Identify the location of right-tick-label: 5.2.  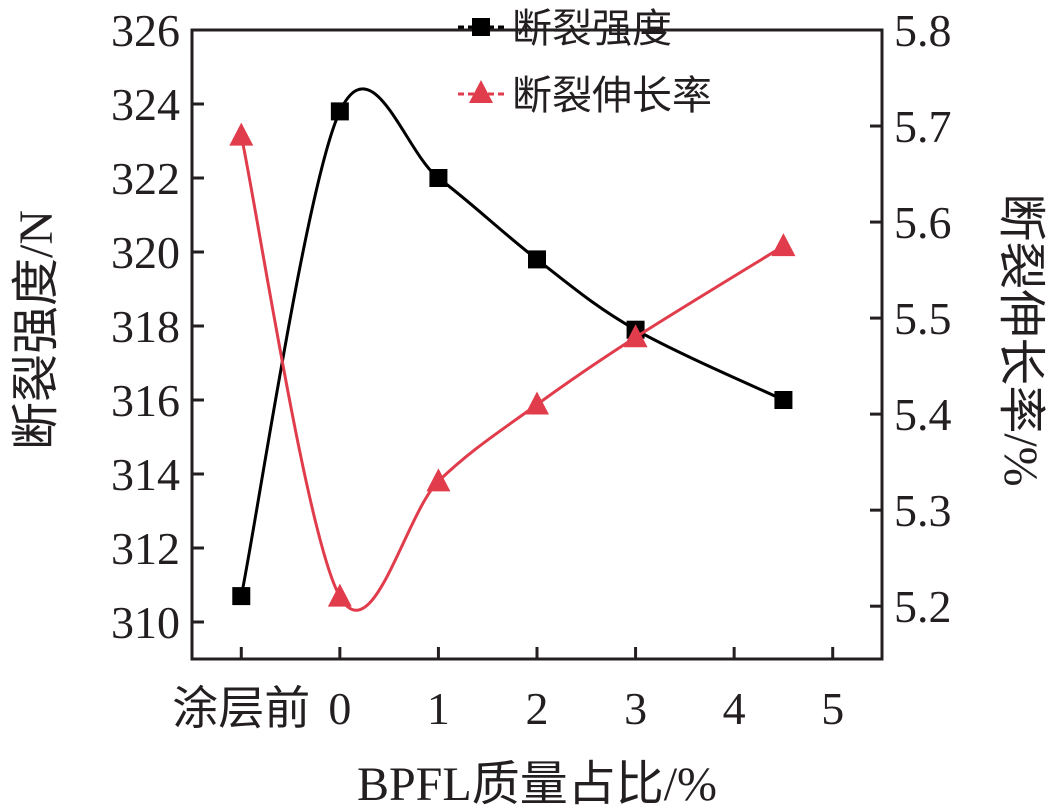
(923, 606).